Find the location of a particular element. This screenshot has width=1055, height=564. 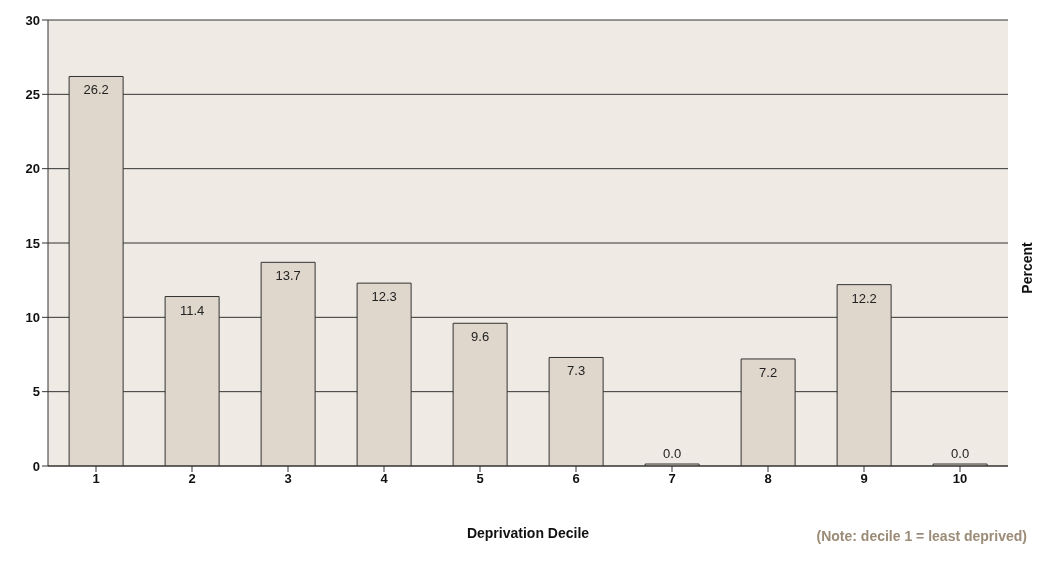

data-label: 12.3 is located at coordinates (384, 297).